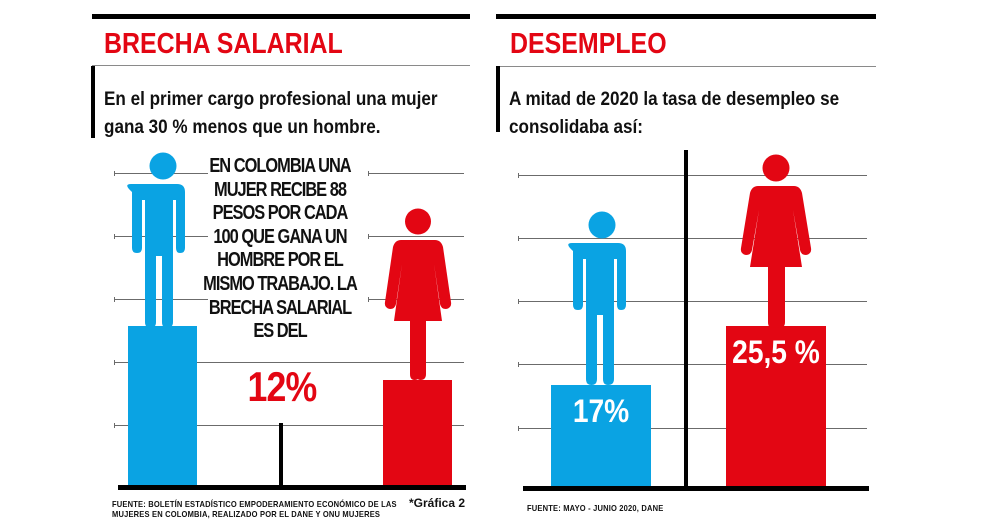  What do you see at coordinates (601, 411) in the screenshot?
I see `men-unemployment-label: 17%` at bounding box center [601, 411].